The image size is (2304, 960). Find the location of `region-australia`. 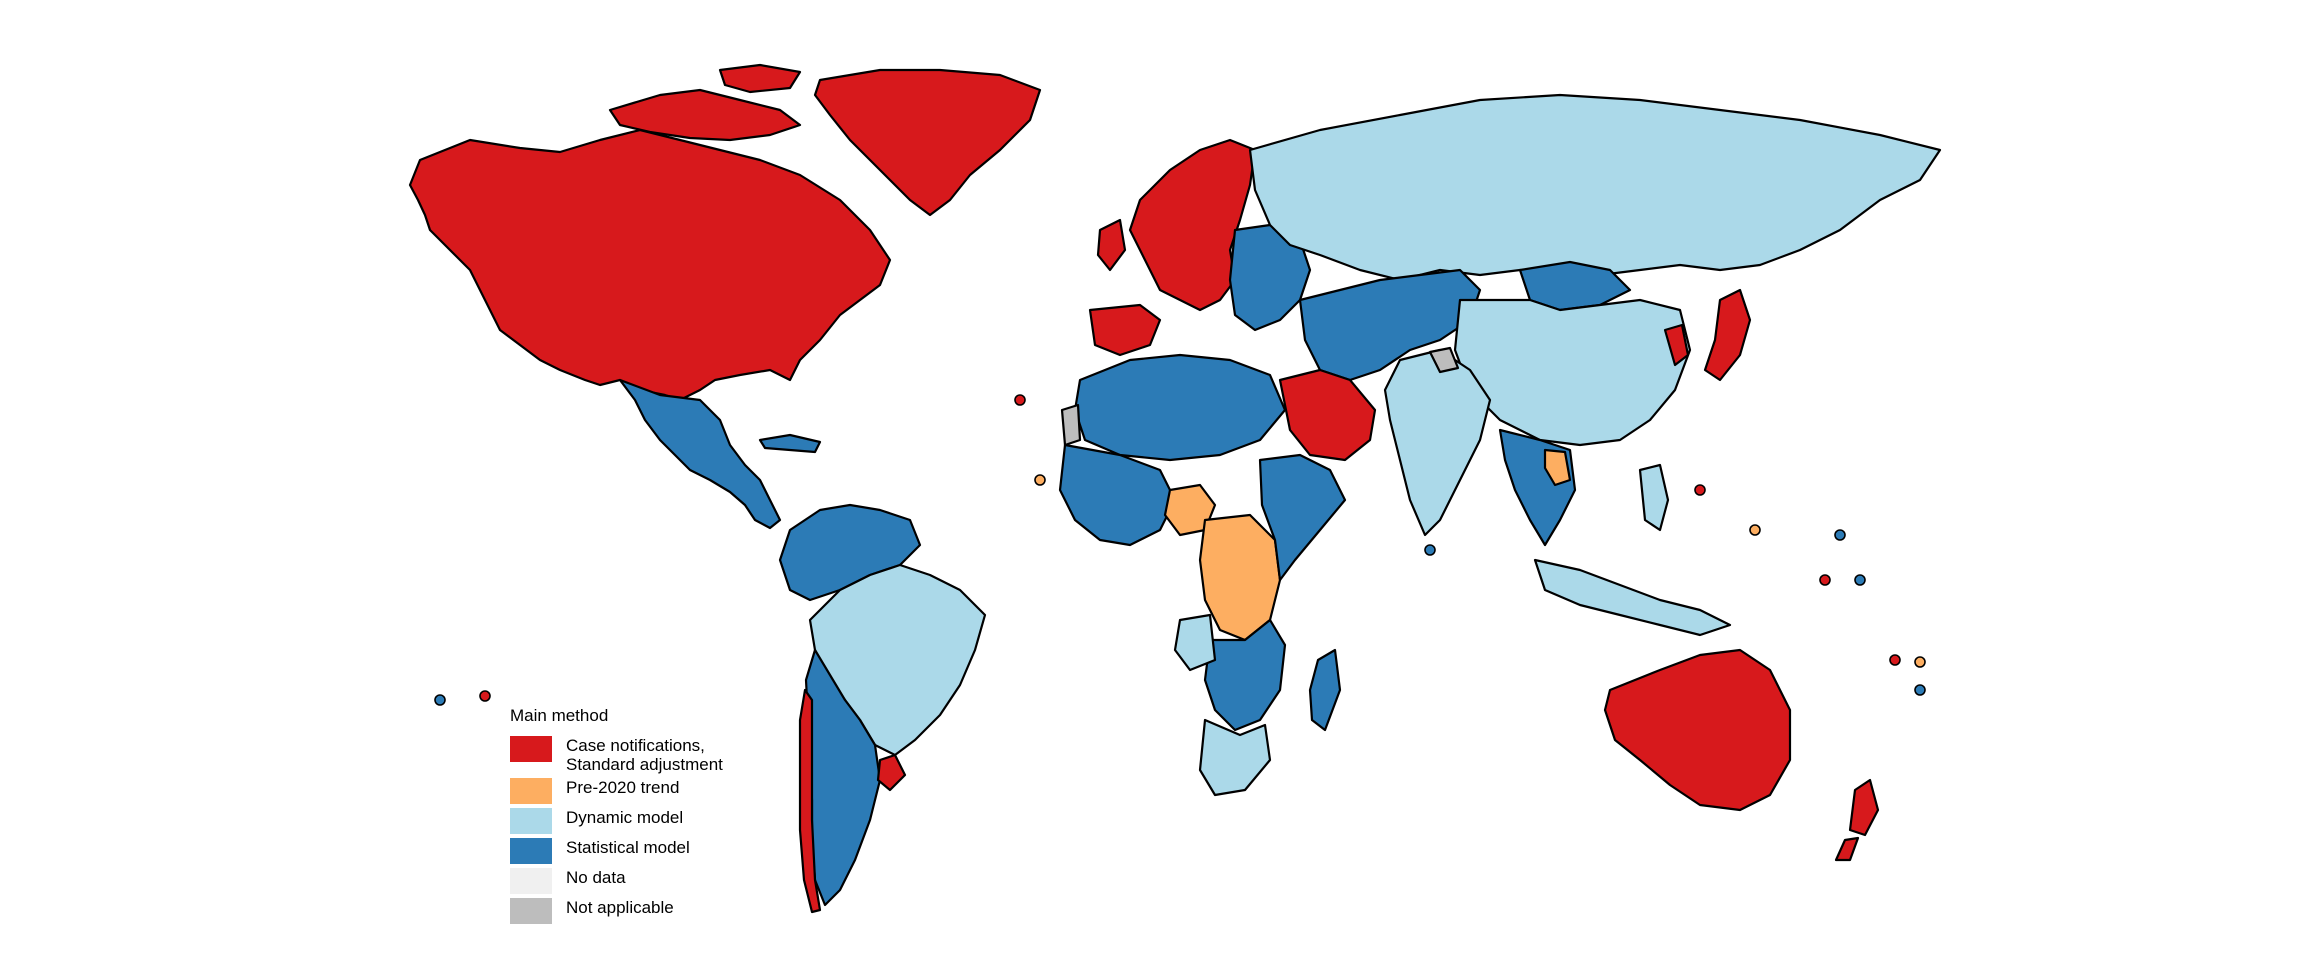

region-australia is located at coordinates (1697, 730).